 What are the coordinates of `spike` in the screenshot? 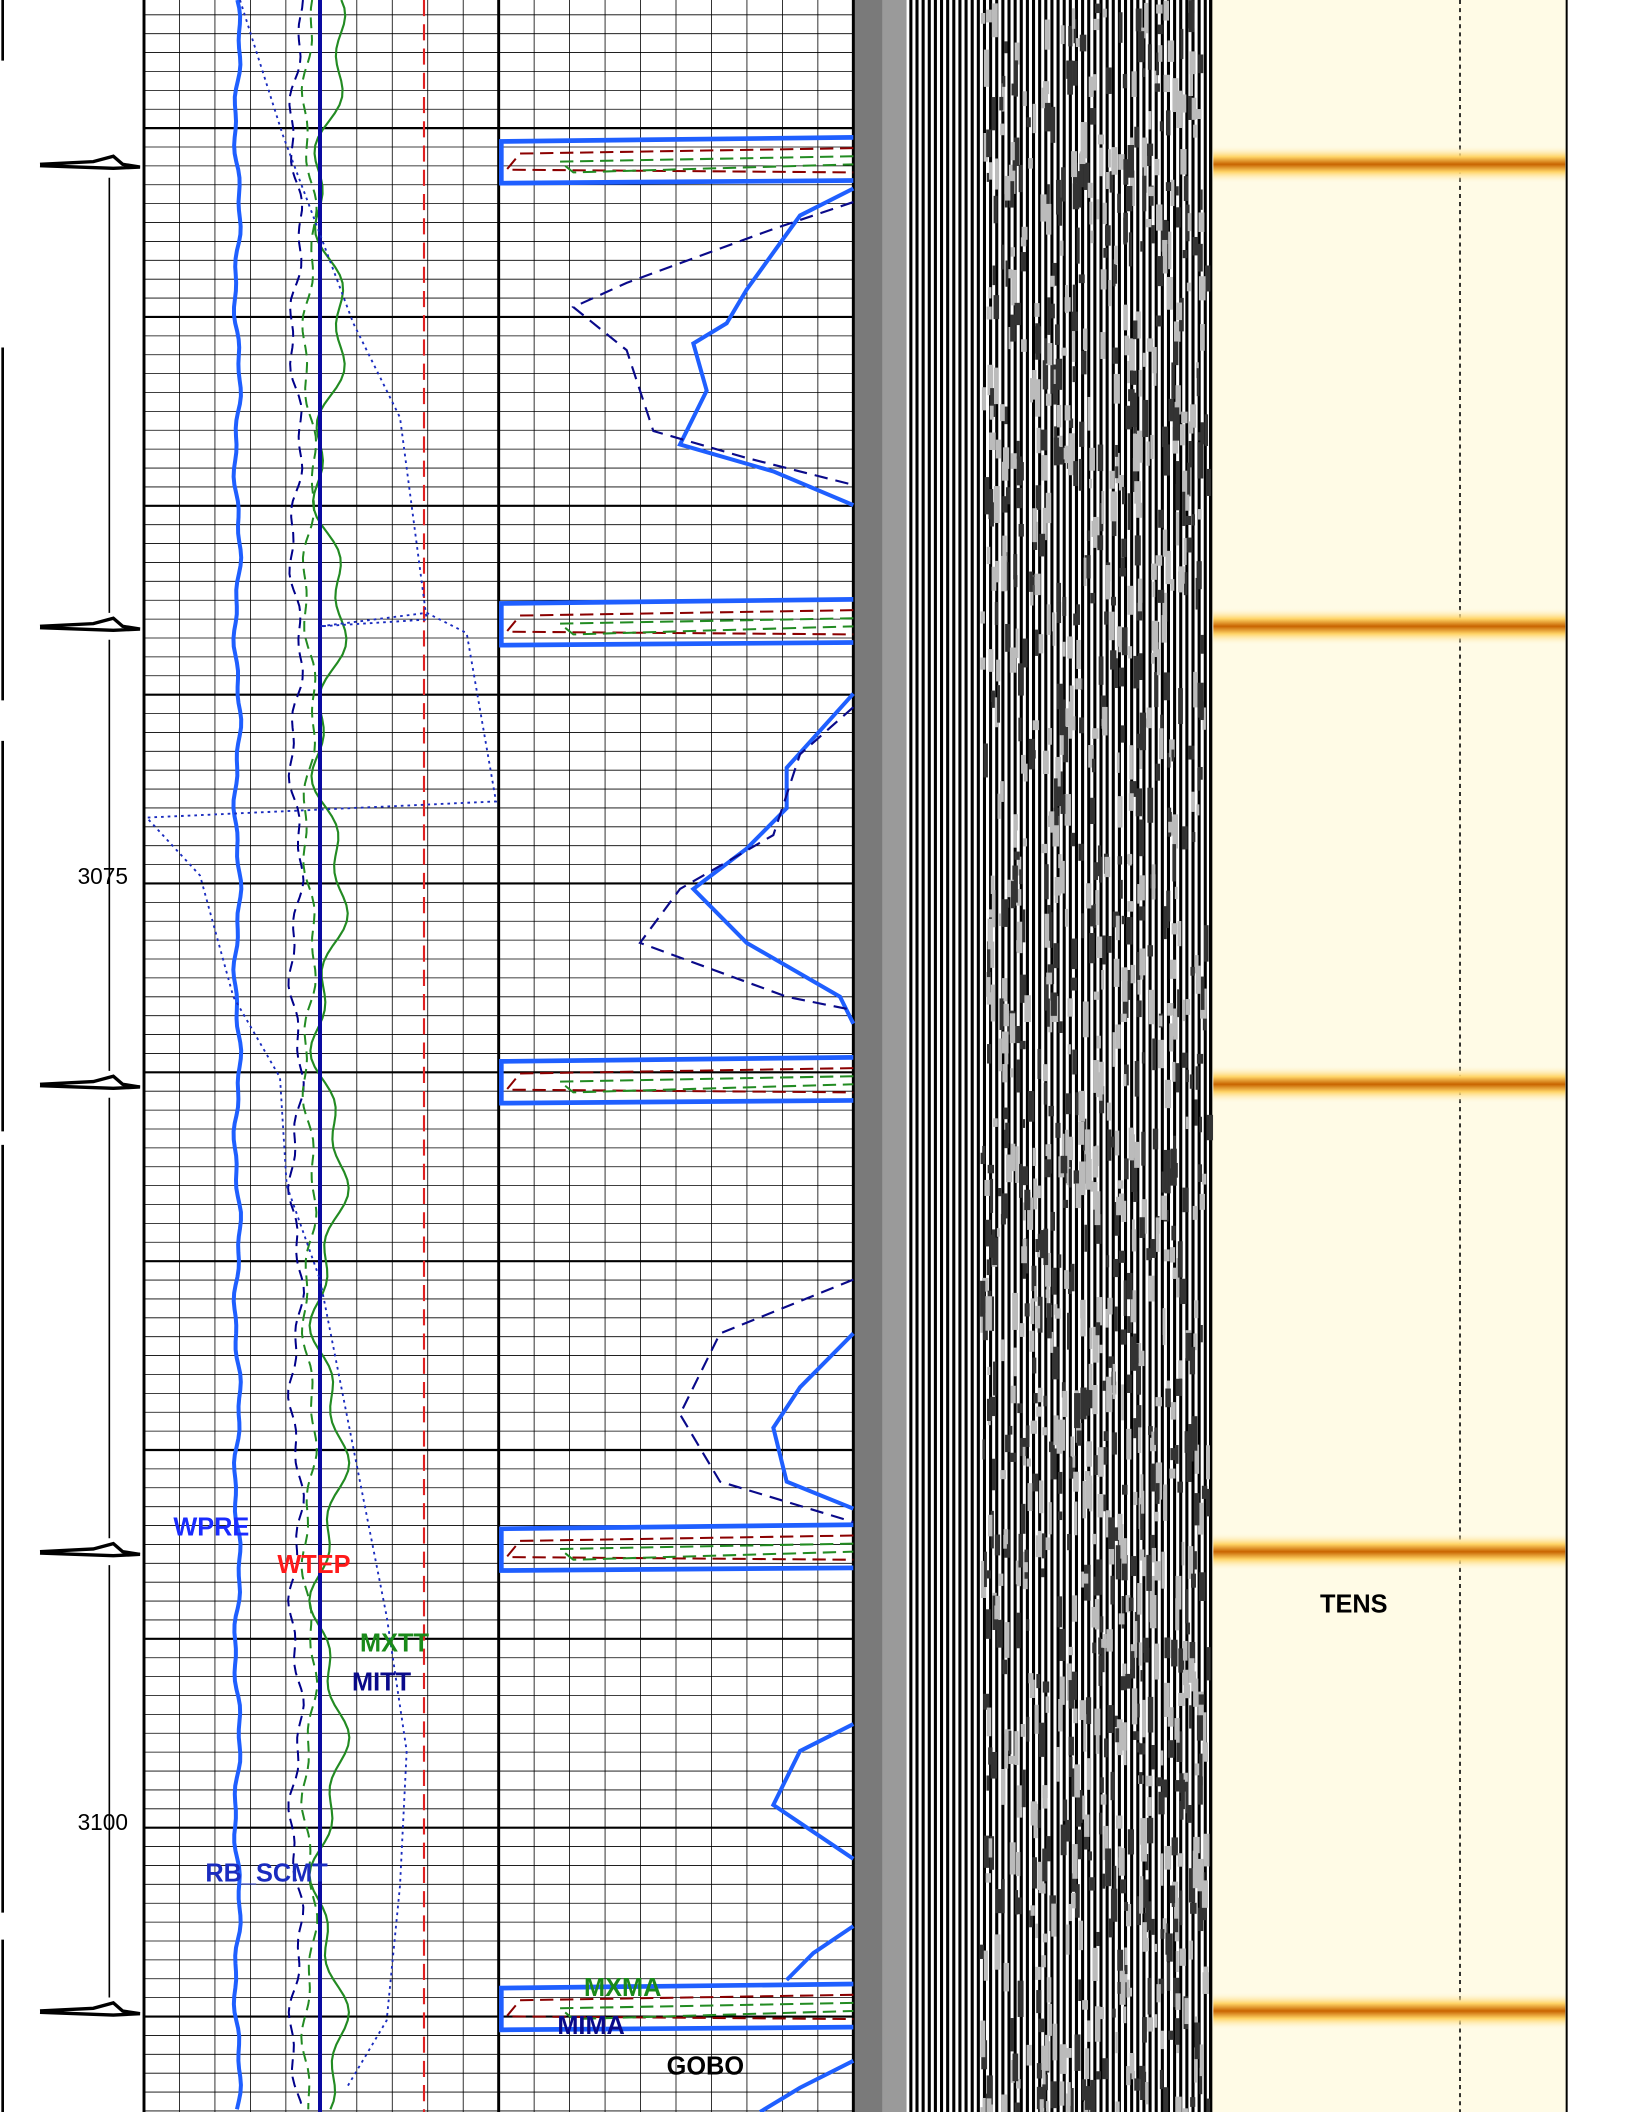 It's located at (679, 2007).